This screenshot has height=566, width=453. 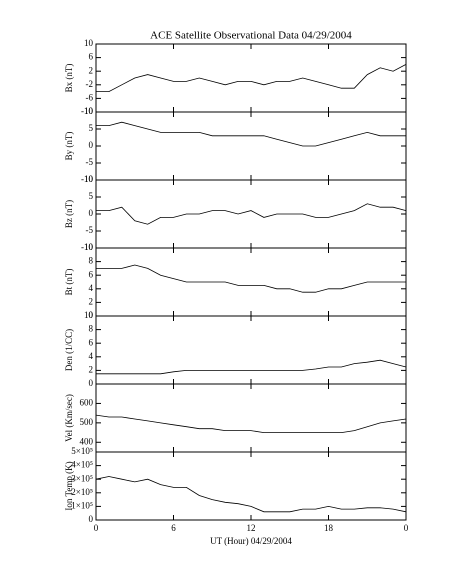 I want to click on y-axis-label: Vel (Km/sec), so click(x=69, y=418).